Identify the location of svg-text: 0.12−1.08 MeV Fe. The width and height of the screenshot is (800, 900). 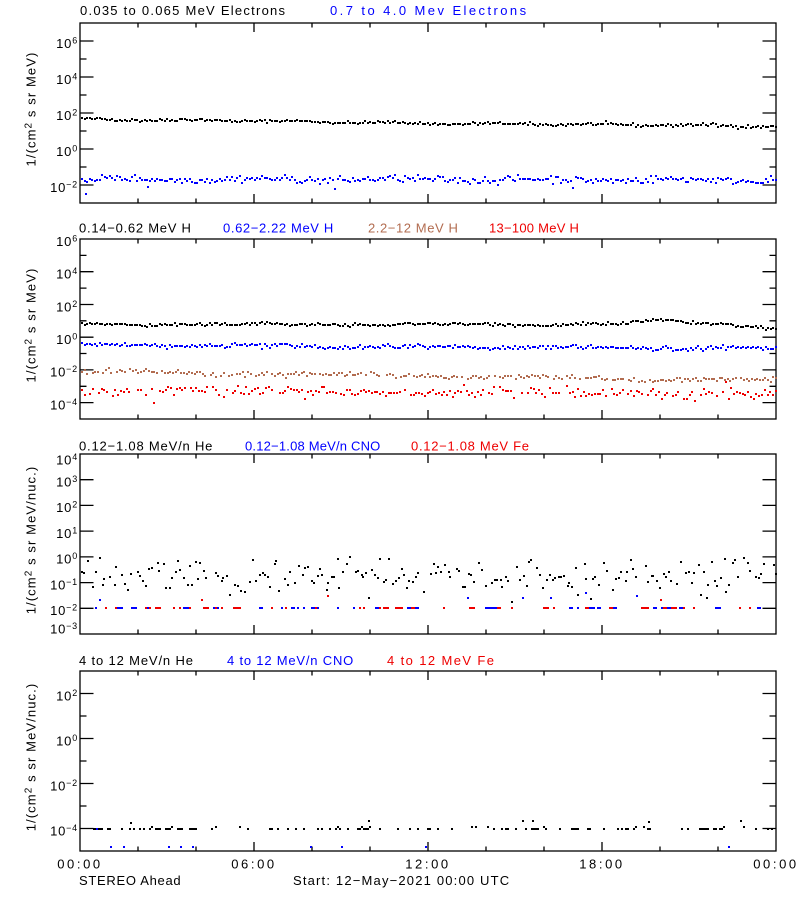
(470, 446).